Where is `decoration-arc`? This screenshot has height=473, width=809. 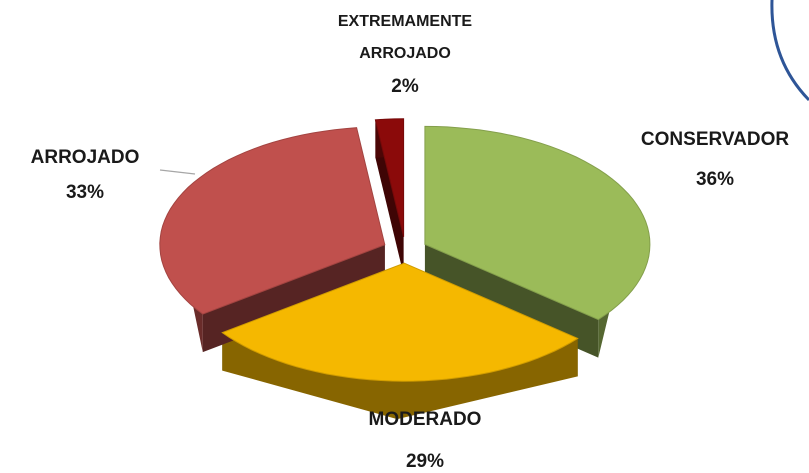
decoration-arc is located at coordinates (789, 51).